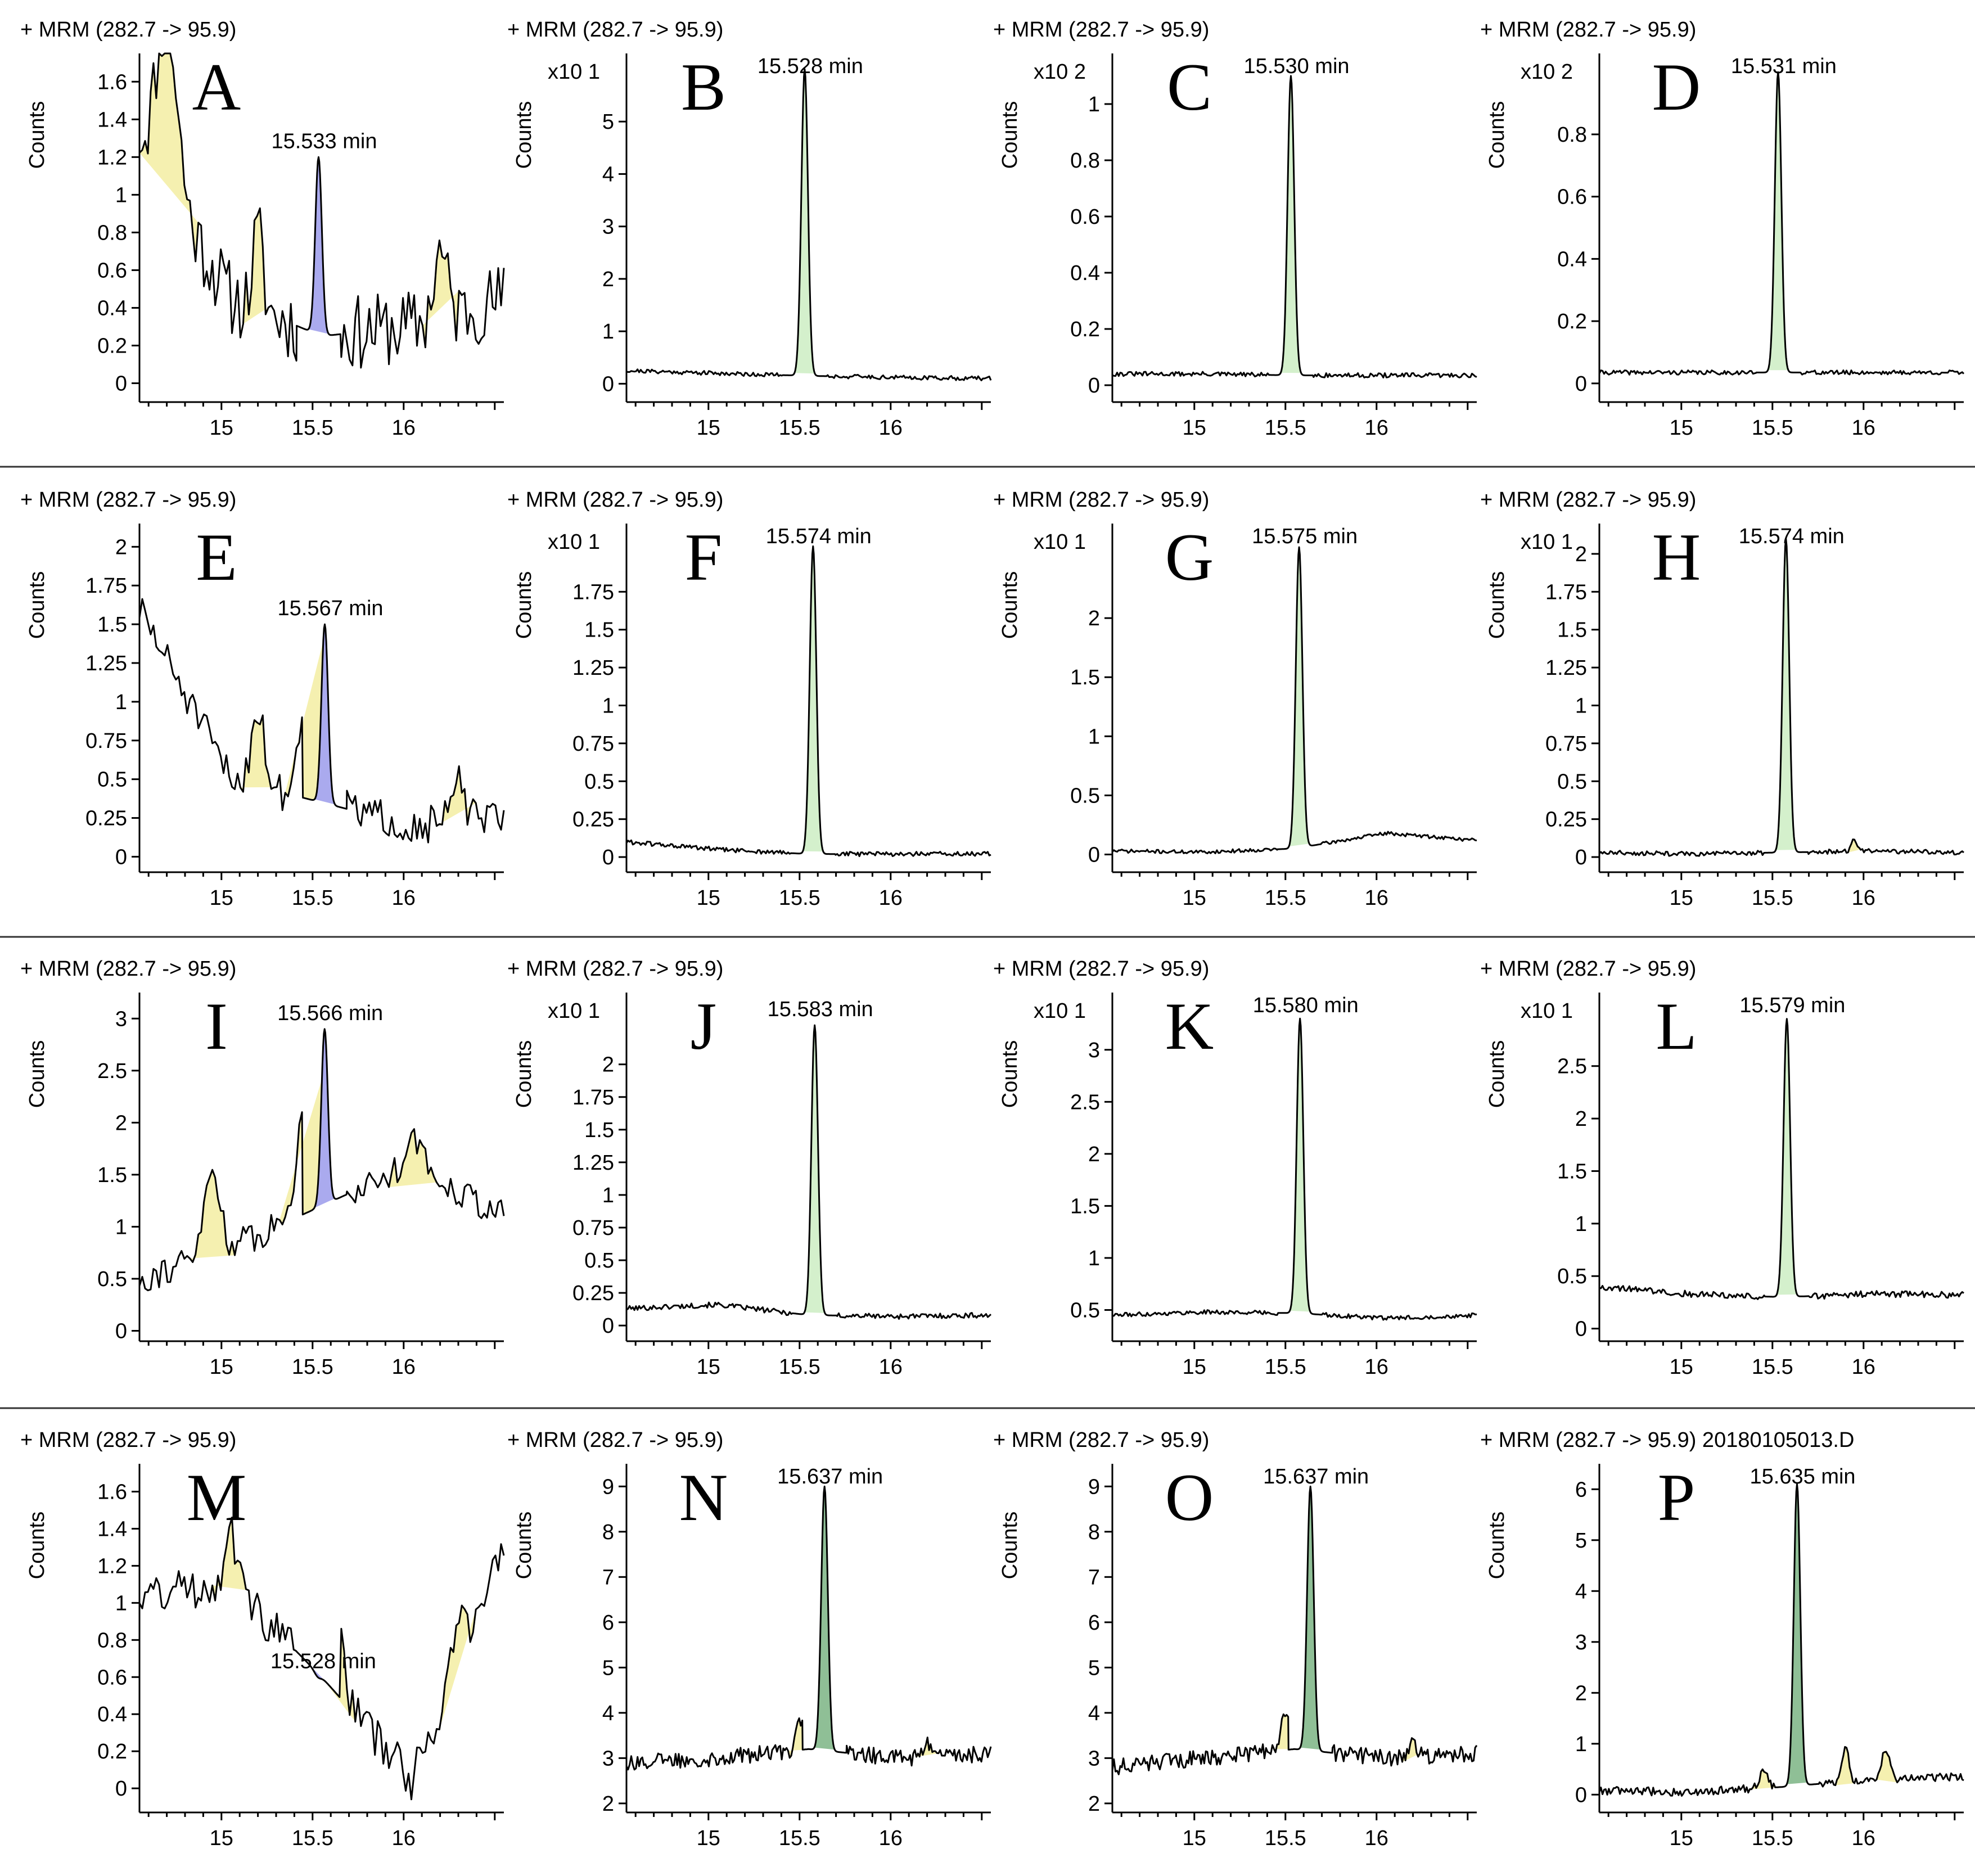 This screenshot has width=1975, height=1876. Describe the element at coordinates (608, 1713) in the screenshot. I see `y-tick-label: 4` at that location.